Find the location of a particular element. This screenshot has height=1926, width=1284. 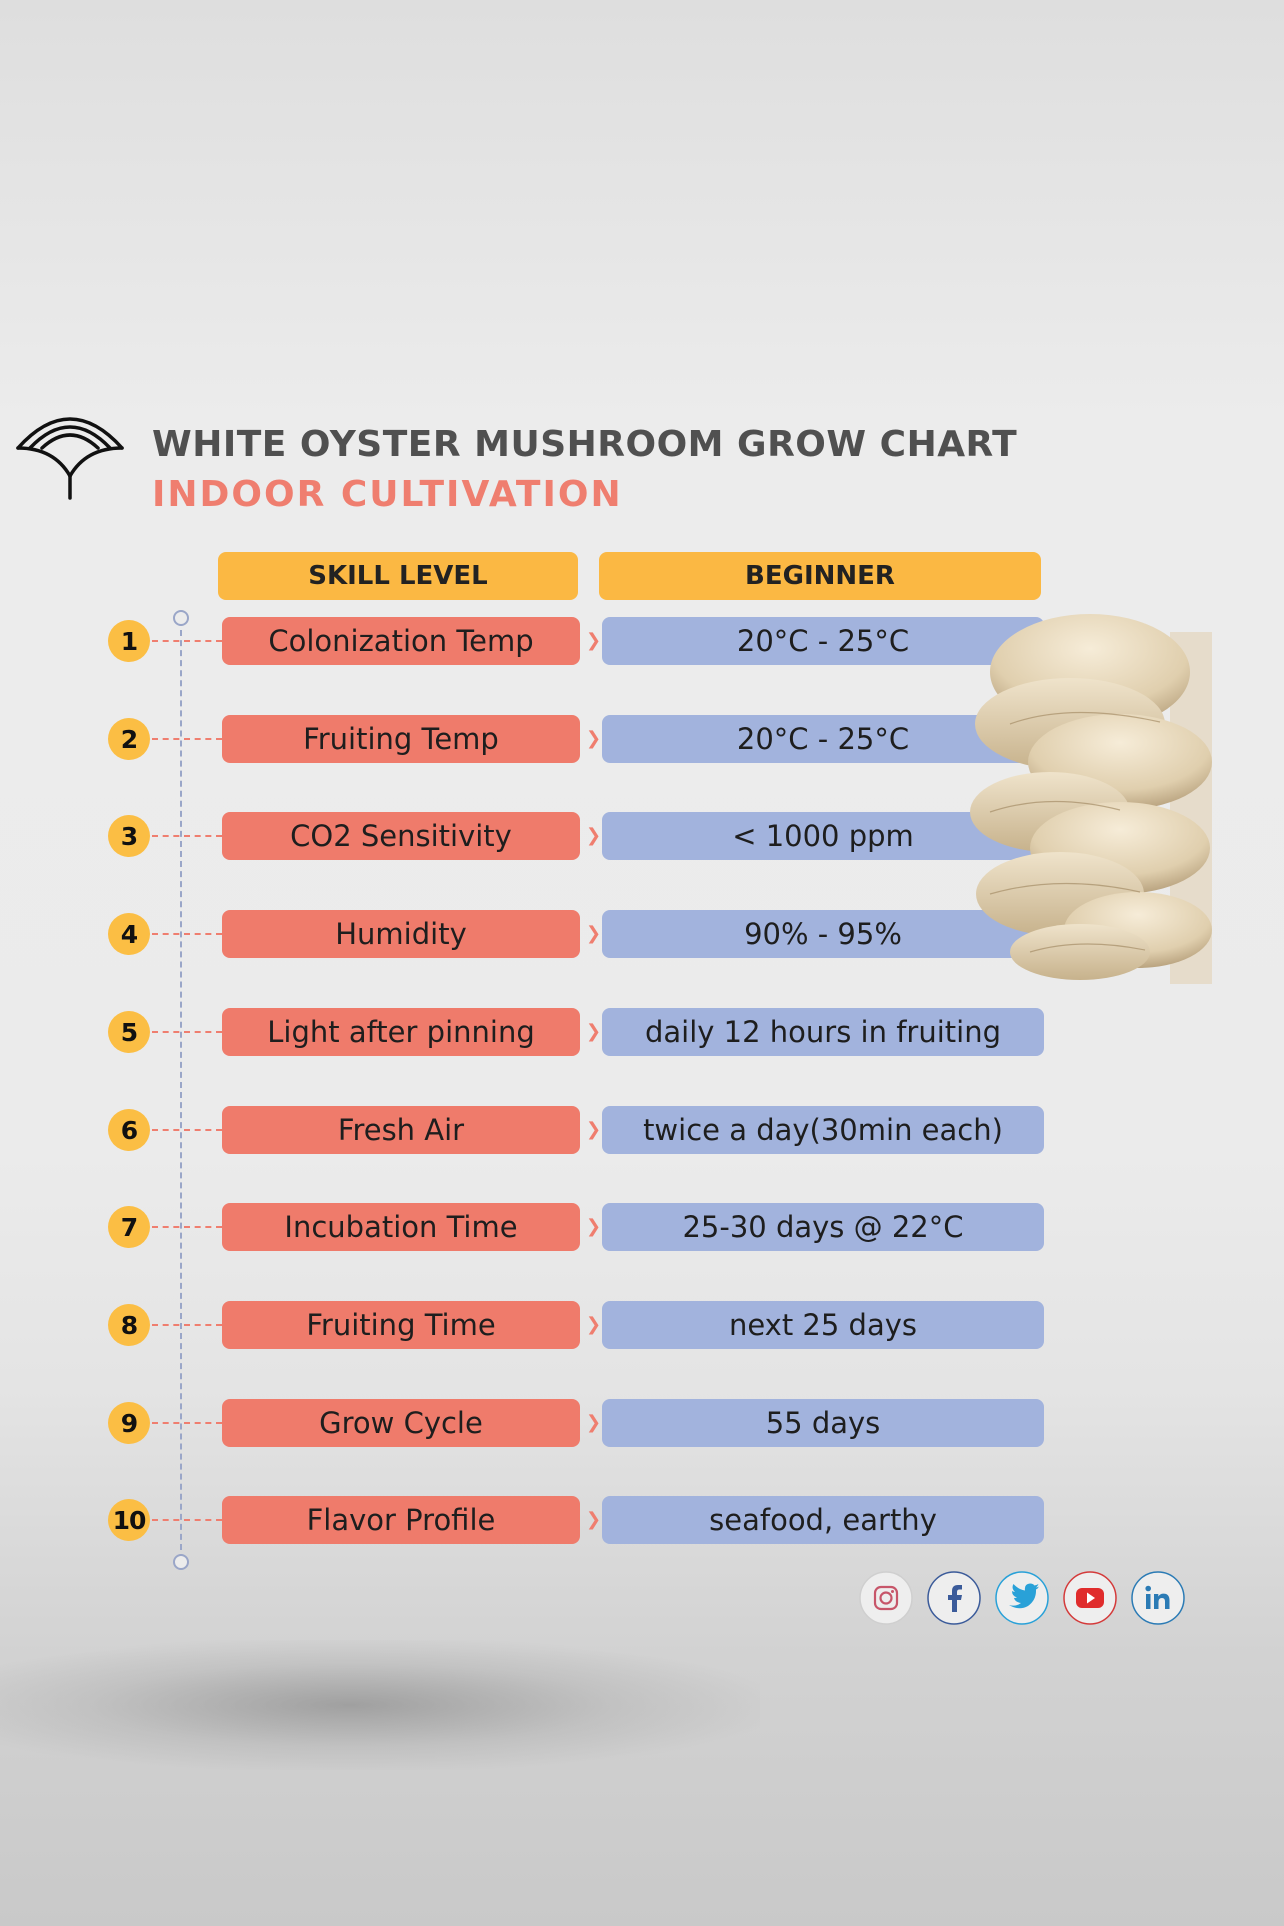

row-label: Fruiting Temp is located at coordinates (401, 739).